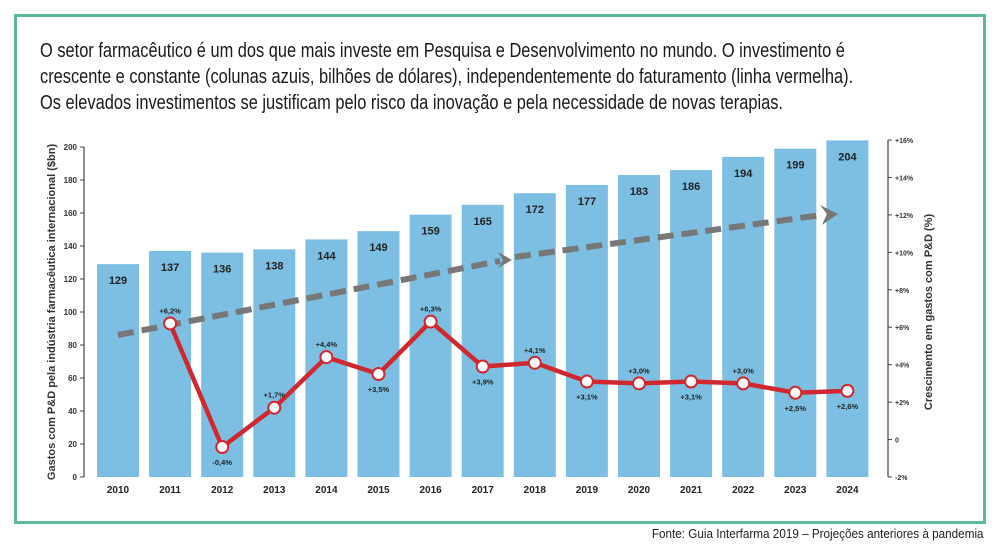  What do you see at coordinates (71, 147) in the screenshot?
I see `y-tick-label: 200` at bounding box center [71, 147].